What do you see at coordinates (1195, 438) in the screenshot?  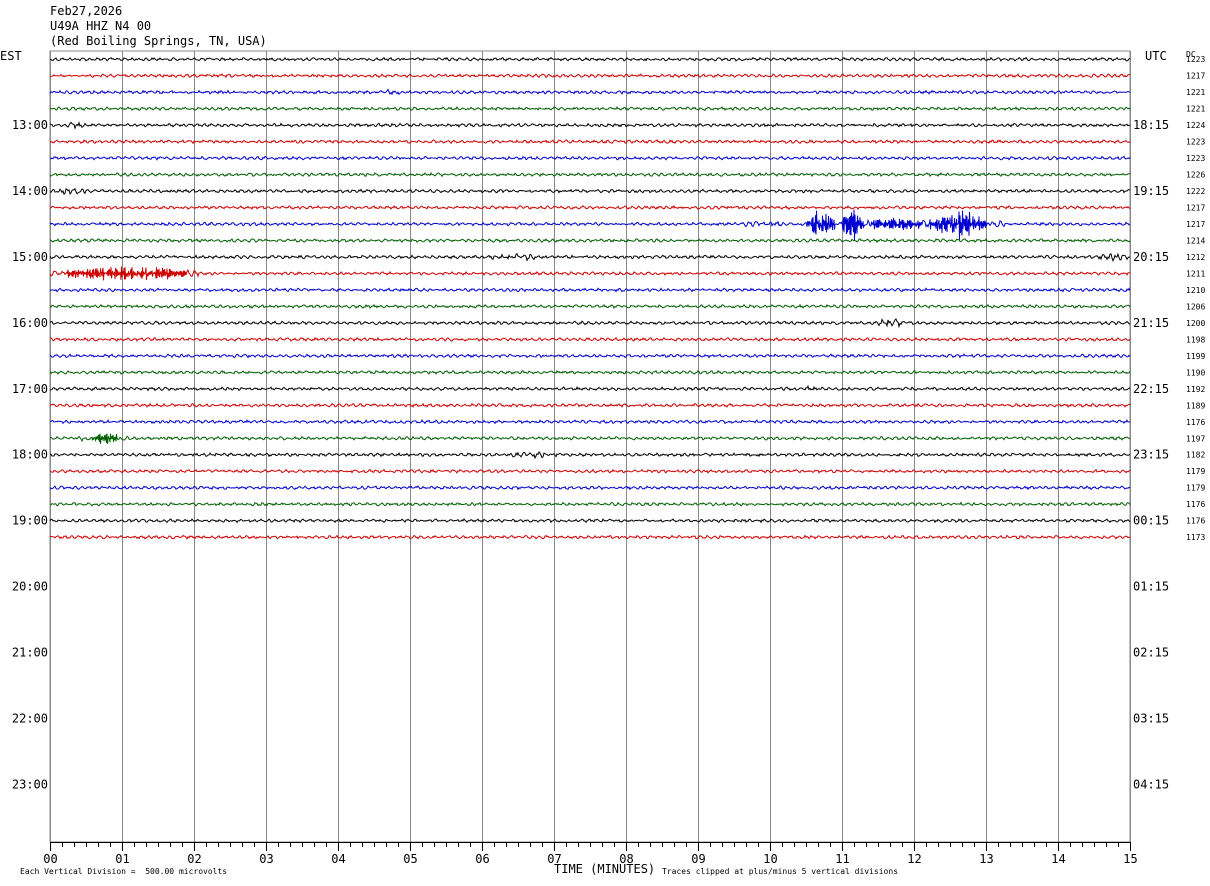 I see `dc-offset-label: 1197` at bounding box center [1195, 438].